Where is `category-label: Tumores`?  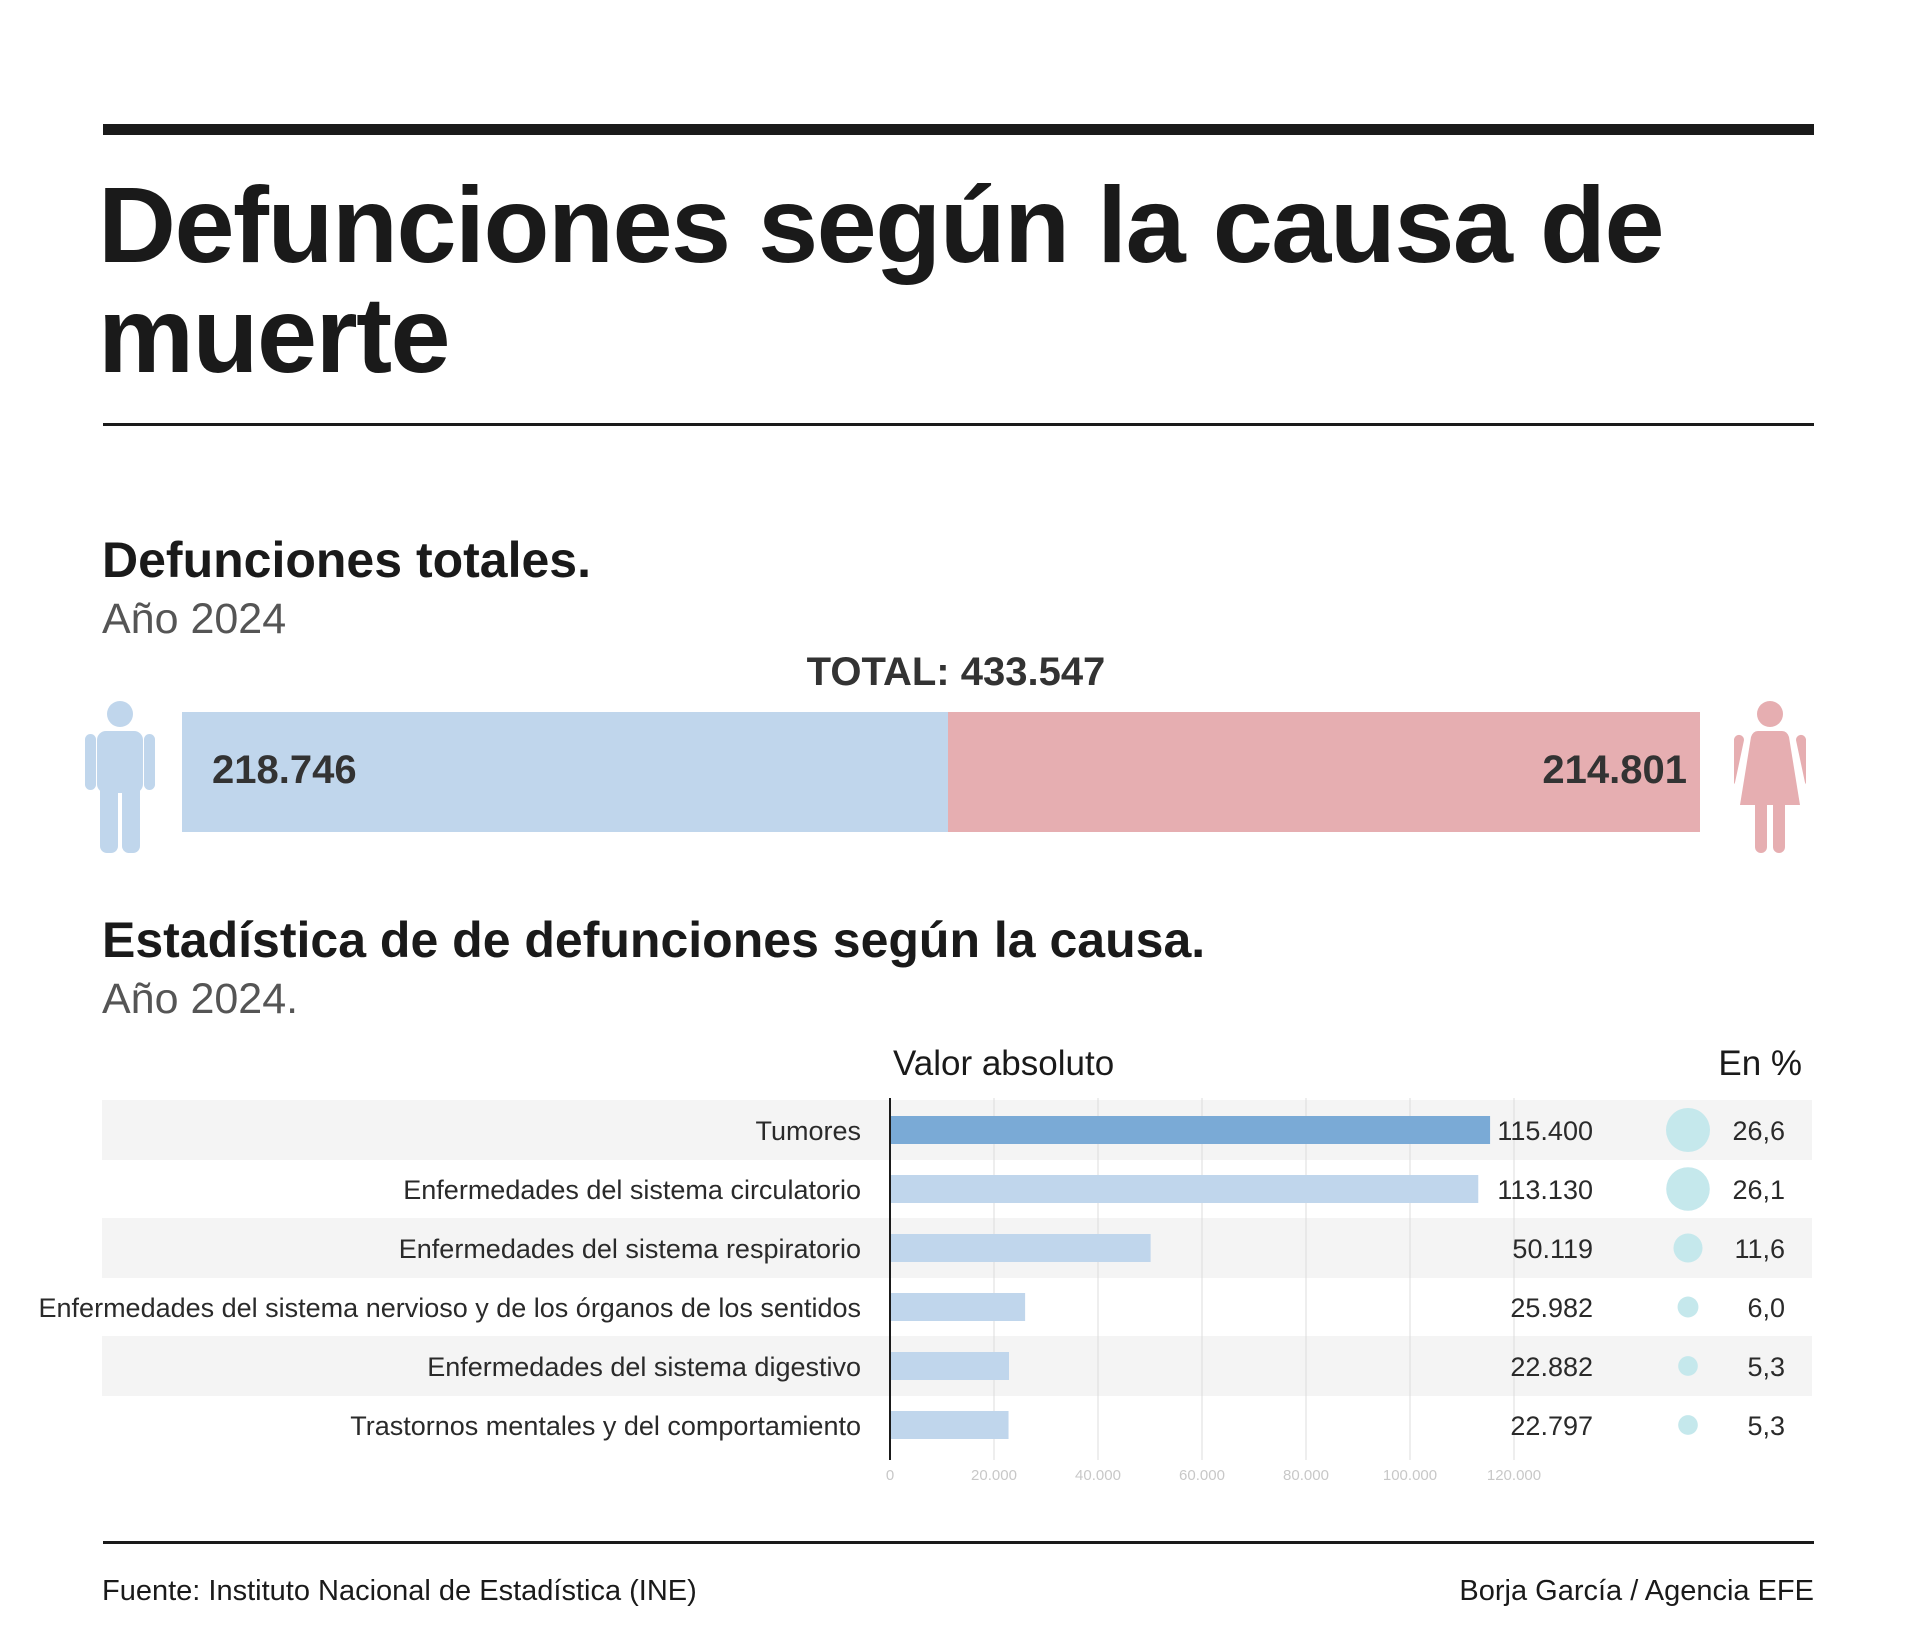 category-label: Tumores is located at coordinates (808, 1131).